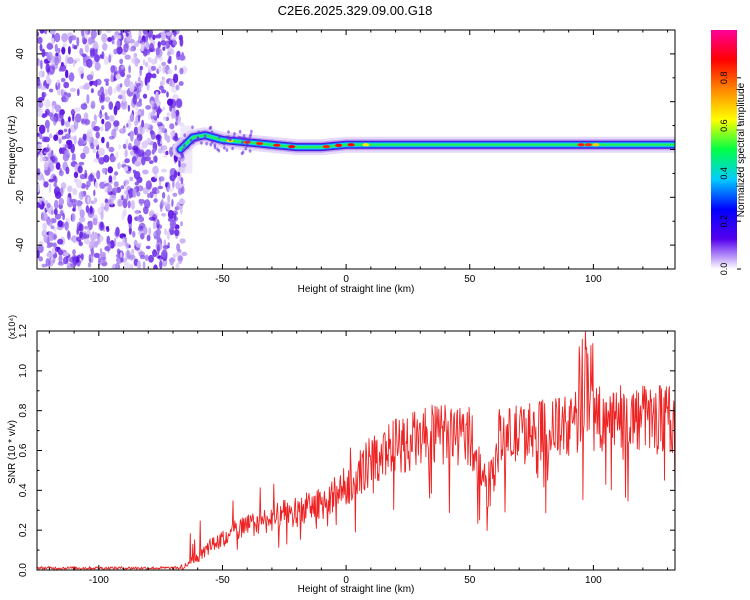 Image resolution: width=750 pixels, height=600 pixels. What do you see at coordinates (12, 452) in the screenshot?
I see `snr-y-label: SNR (10 * v/v)` at bounding box center [12, 452].